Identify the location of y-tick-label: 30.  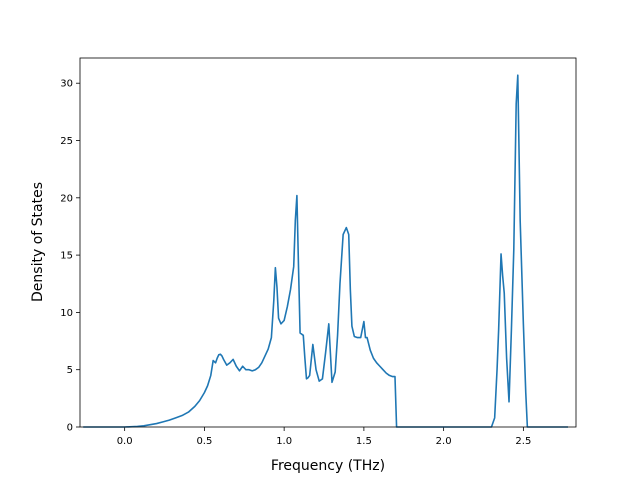
(66, 84).